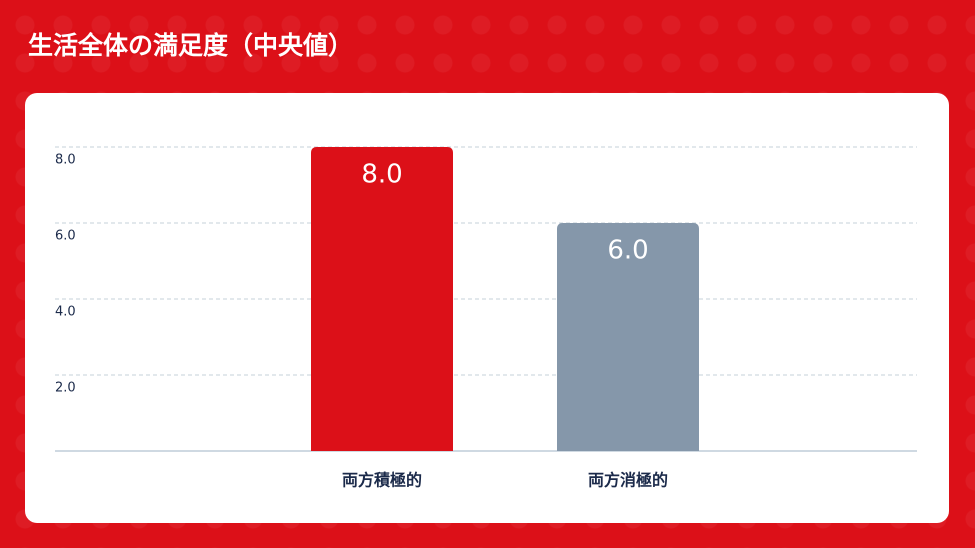  I want to click on chart-title: 生活全体の満足度（中央値）, so click(190, 45).